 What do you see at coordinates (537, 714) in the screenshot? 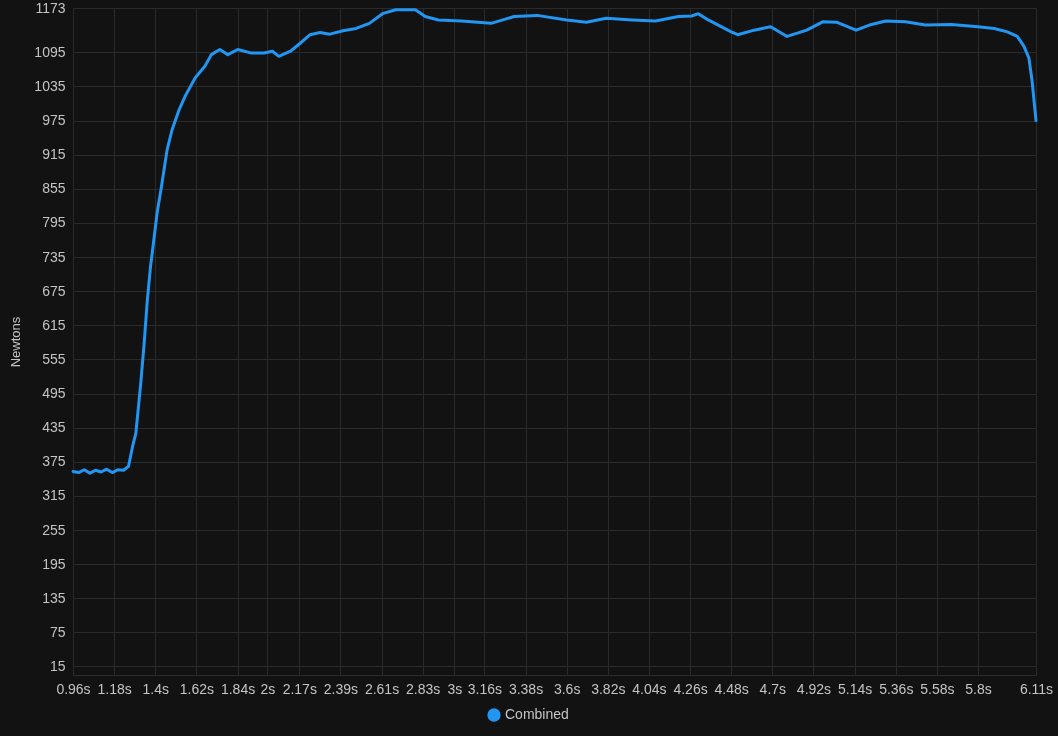
I see `legend-label: Combined` at bounding box center [537, 714].